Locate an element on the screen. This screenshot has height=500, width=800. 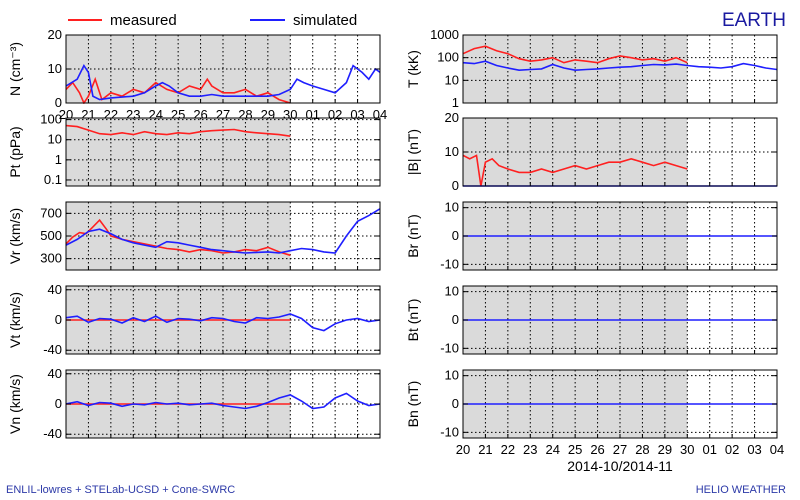
y-tick-label: 0.1 is located at coordinates (53, 179).